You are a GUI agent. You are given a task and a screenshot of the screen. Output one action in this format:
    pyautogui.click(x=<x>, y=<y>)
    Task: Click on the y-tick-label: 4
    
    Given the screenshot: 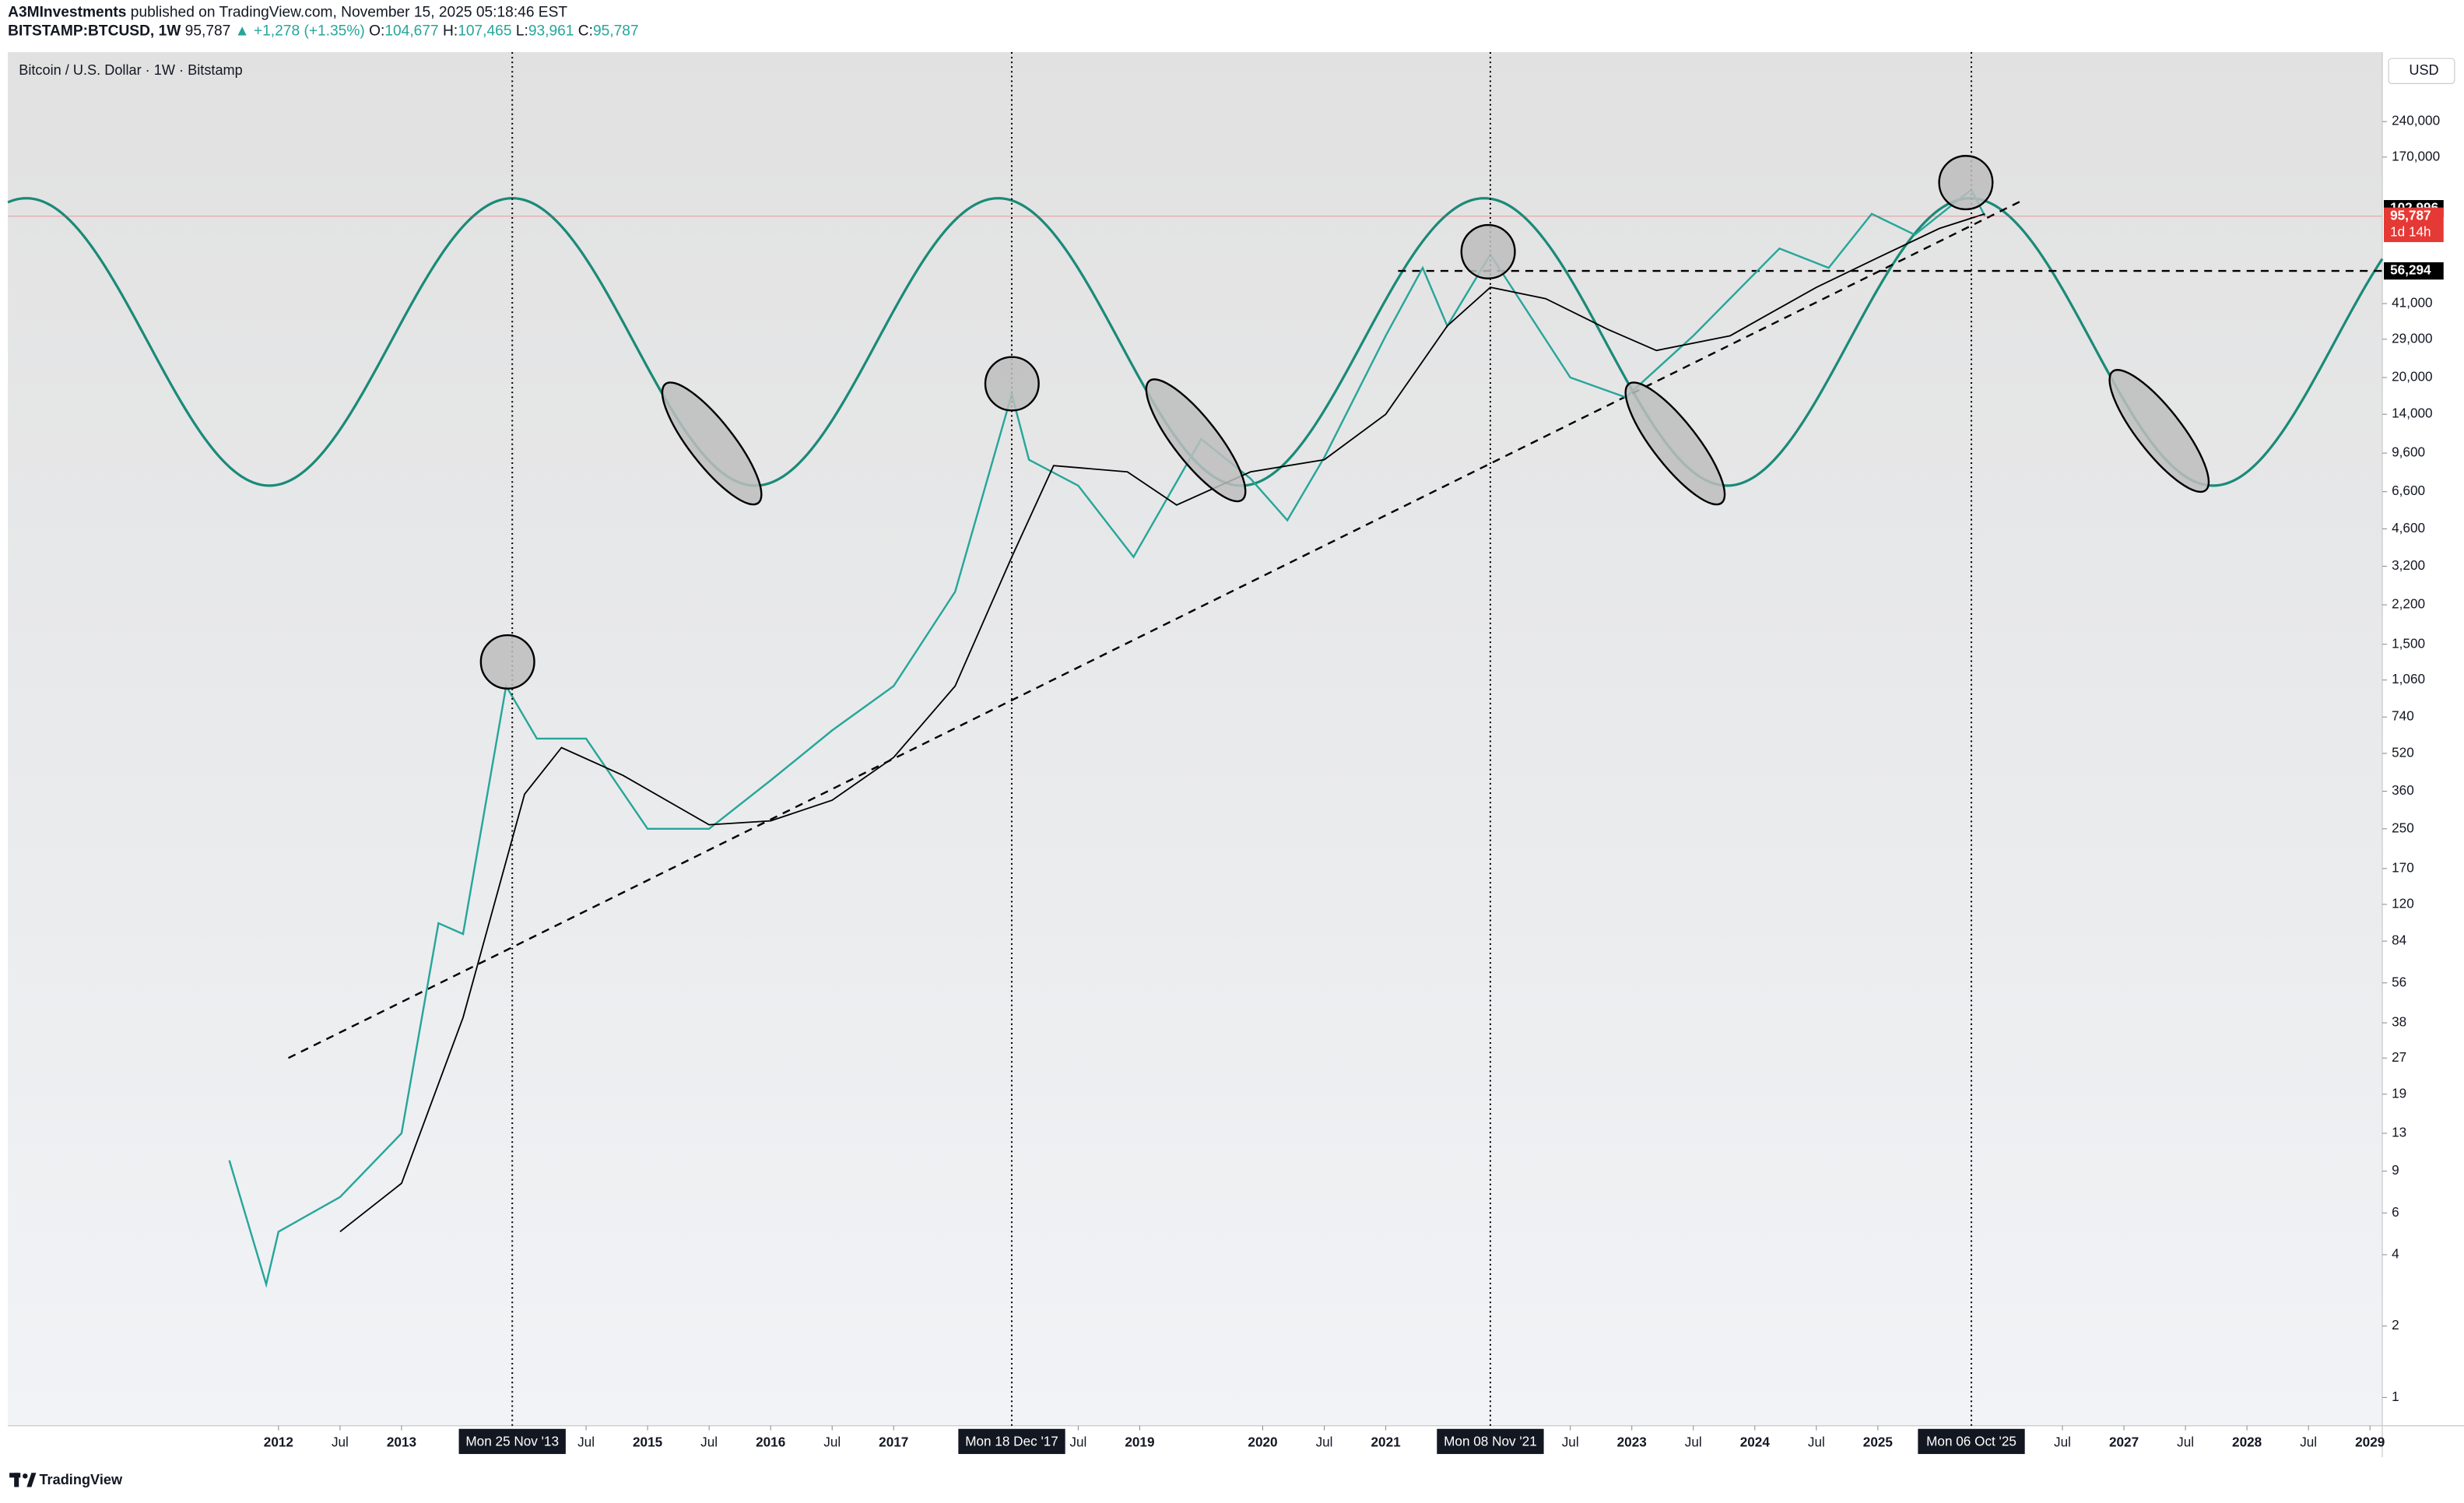 What is the action you would take?
    pyautogui.click(x=2395, y=1253)
    